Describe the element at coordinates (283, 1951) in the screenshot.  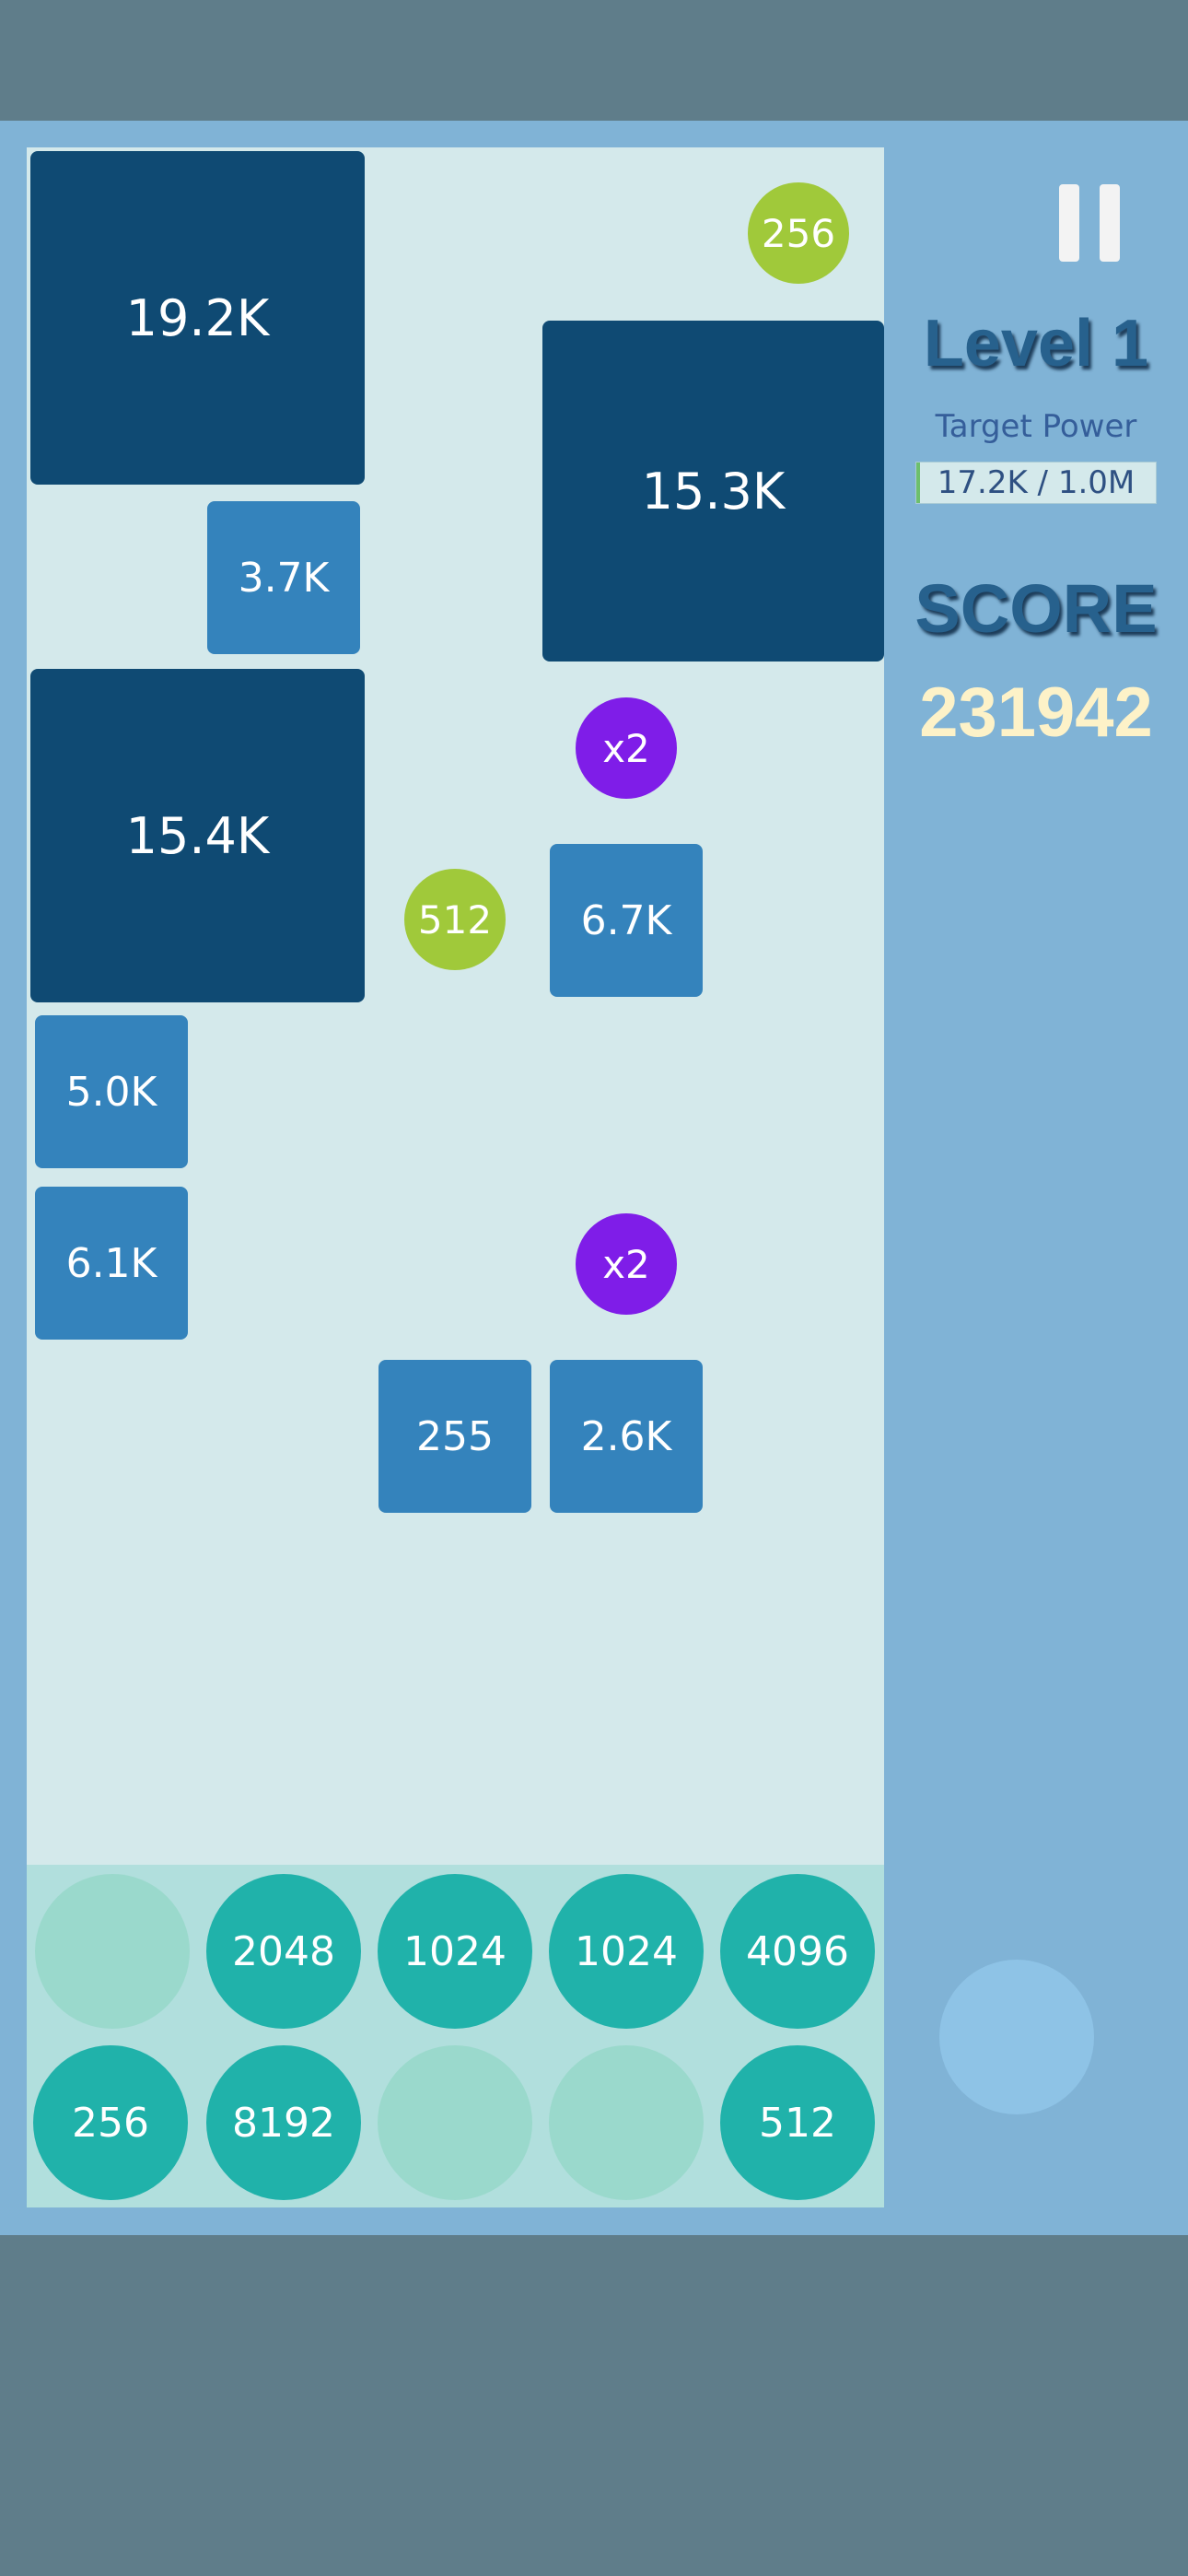
I see `tray-ball: 2048` at that location.